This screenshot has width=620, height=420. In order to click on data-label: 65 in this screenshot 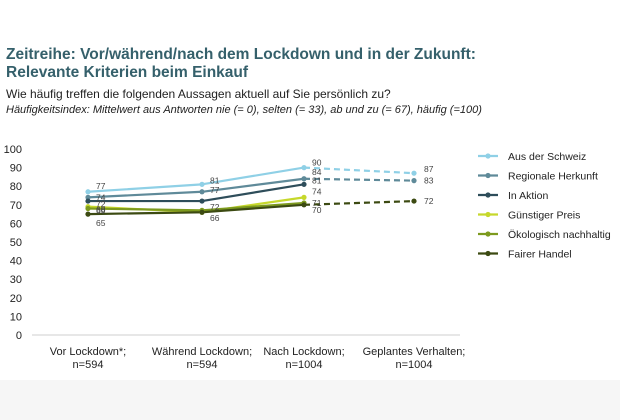, I will do `click(101, 223)`.